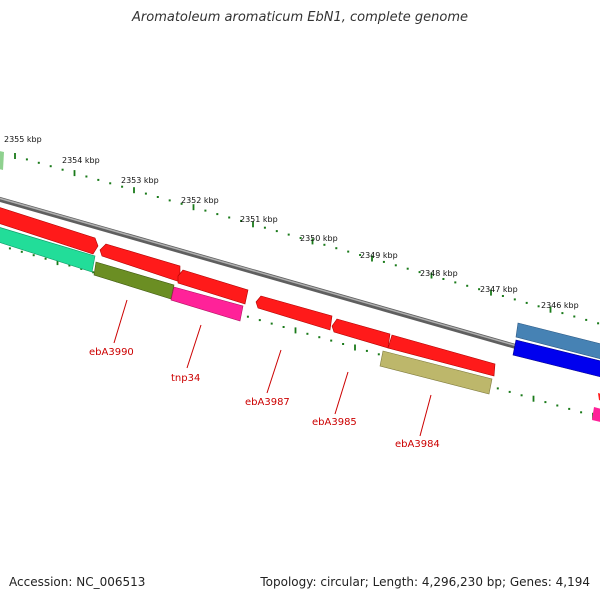 This screenshot has width=600, height=600. Describe the element at coordinates (274, 371) in the screenshot. I see `callout-line-ebA3987` at that location.